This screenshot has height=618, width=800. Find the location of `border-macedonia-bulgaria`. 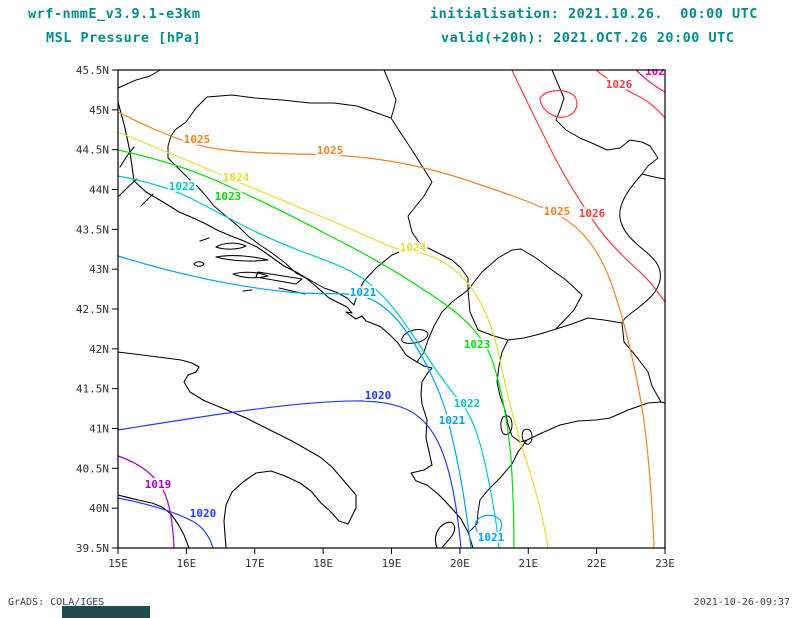

border-macedonia-bulgaria is located at coordinates (641, 362).